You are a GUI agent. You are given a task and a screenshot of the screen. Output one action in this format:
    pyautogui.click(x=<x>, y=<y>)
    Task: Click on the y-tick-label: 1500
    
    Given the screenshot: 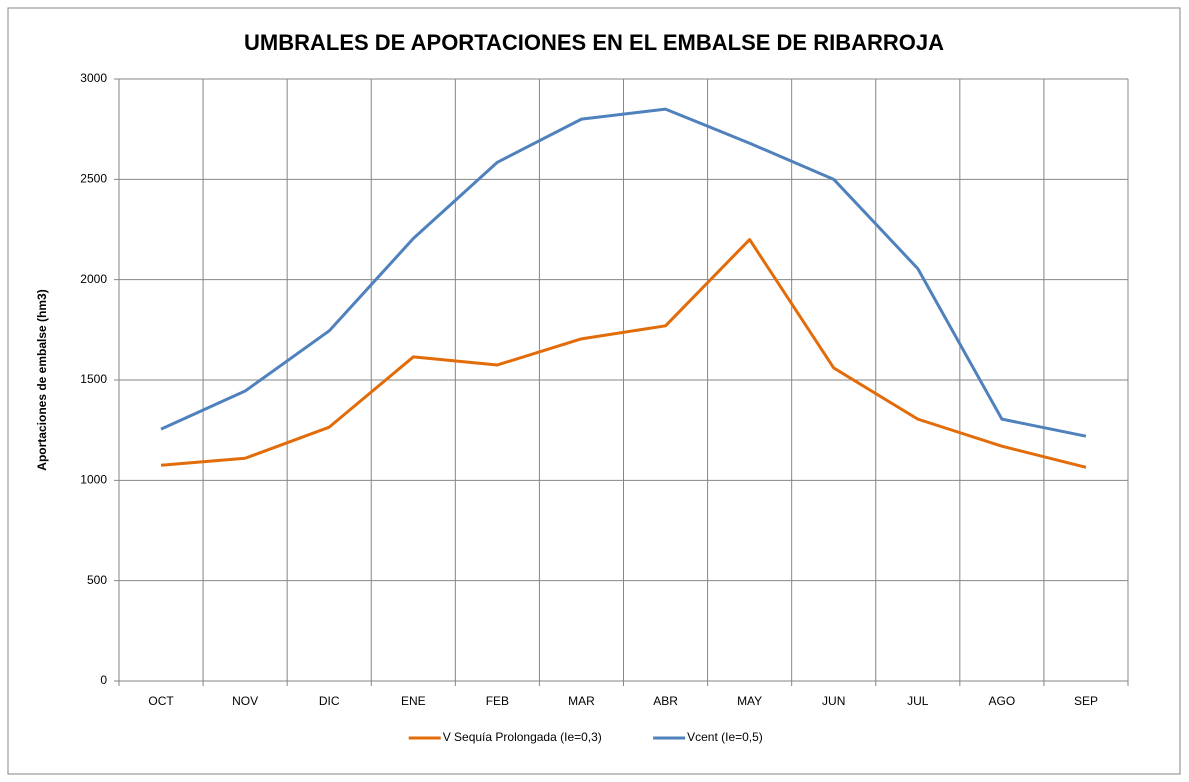 What is the action you would take?
    pyautogui.click(x=93, y=379)
    